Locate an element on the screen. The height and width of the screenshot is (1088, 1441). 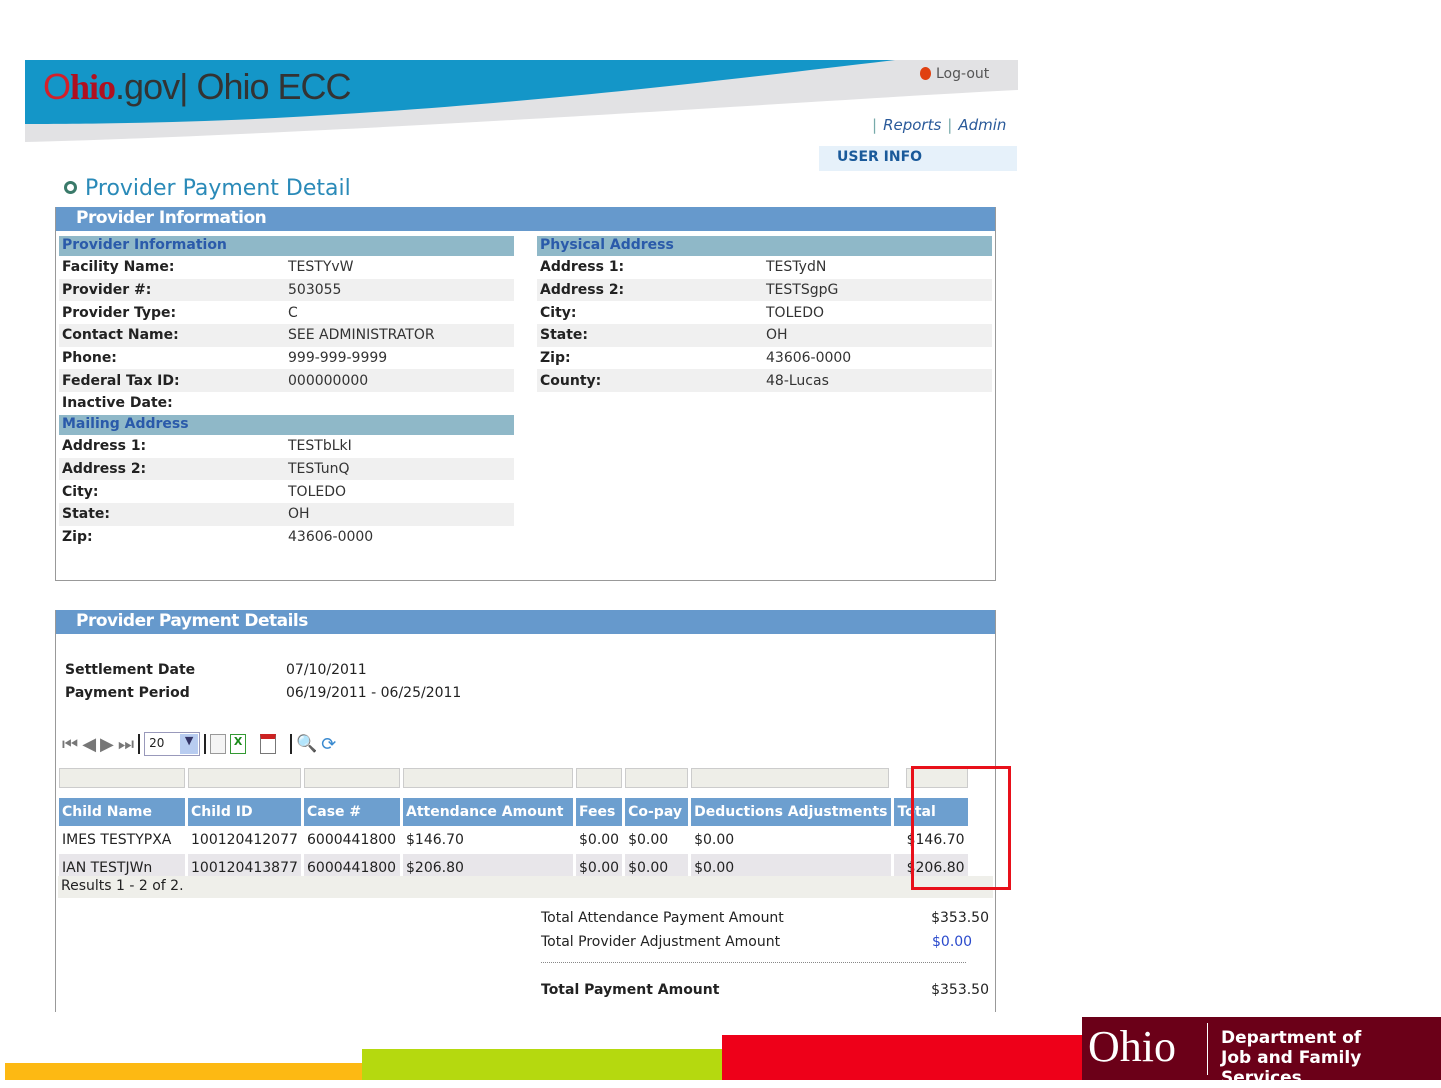
column-header: Total is located at coordinates (930, 812).